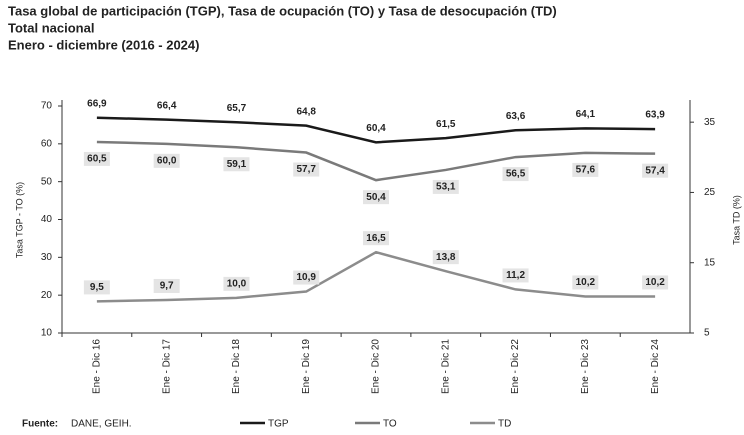  Describe the element at coordinates (47, 333) in the screenshot. I see `y-tick-label: 10` at that location.